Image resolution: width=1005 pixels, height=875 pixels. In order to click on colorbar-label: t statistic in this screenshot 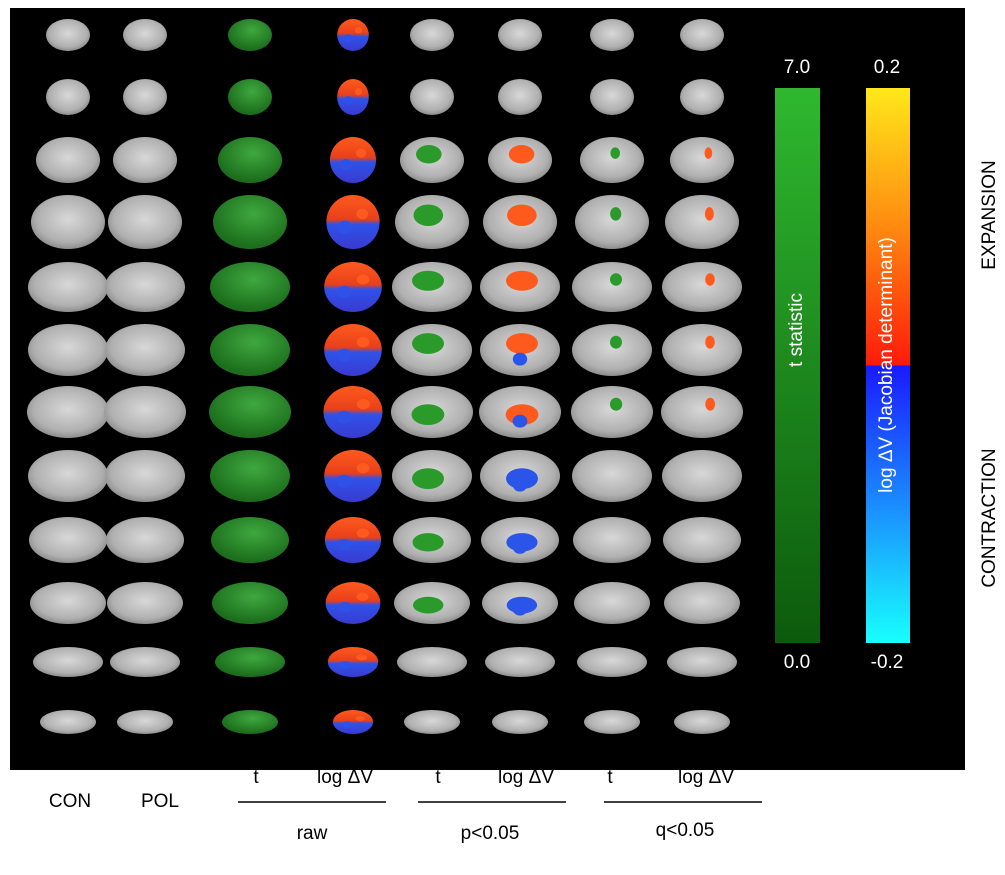, I will do `click(796, 330)`.